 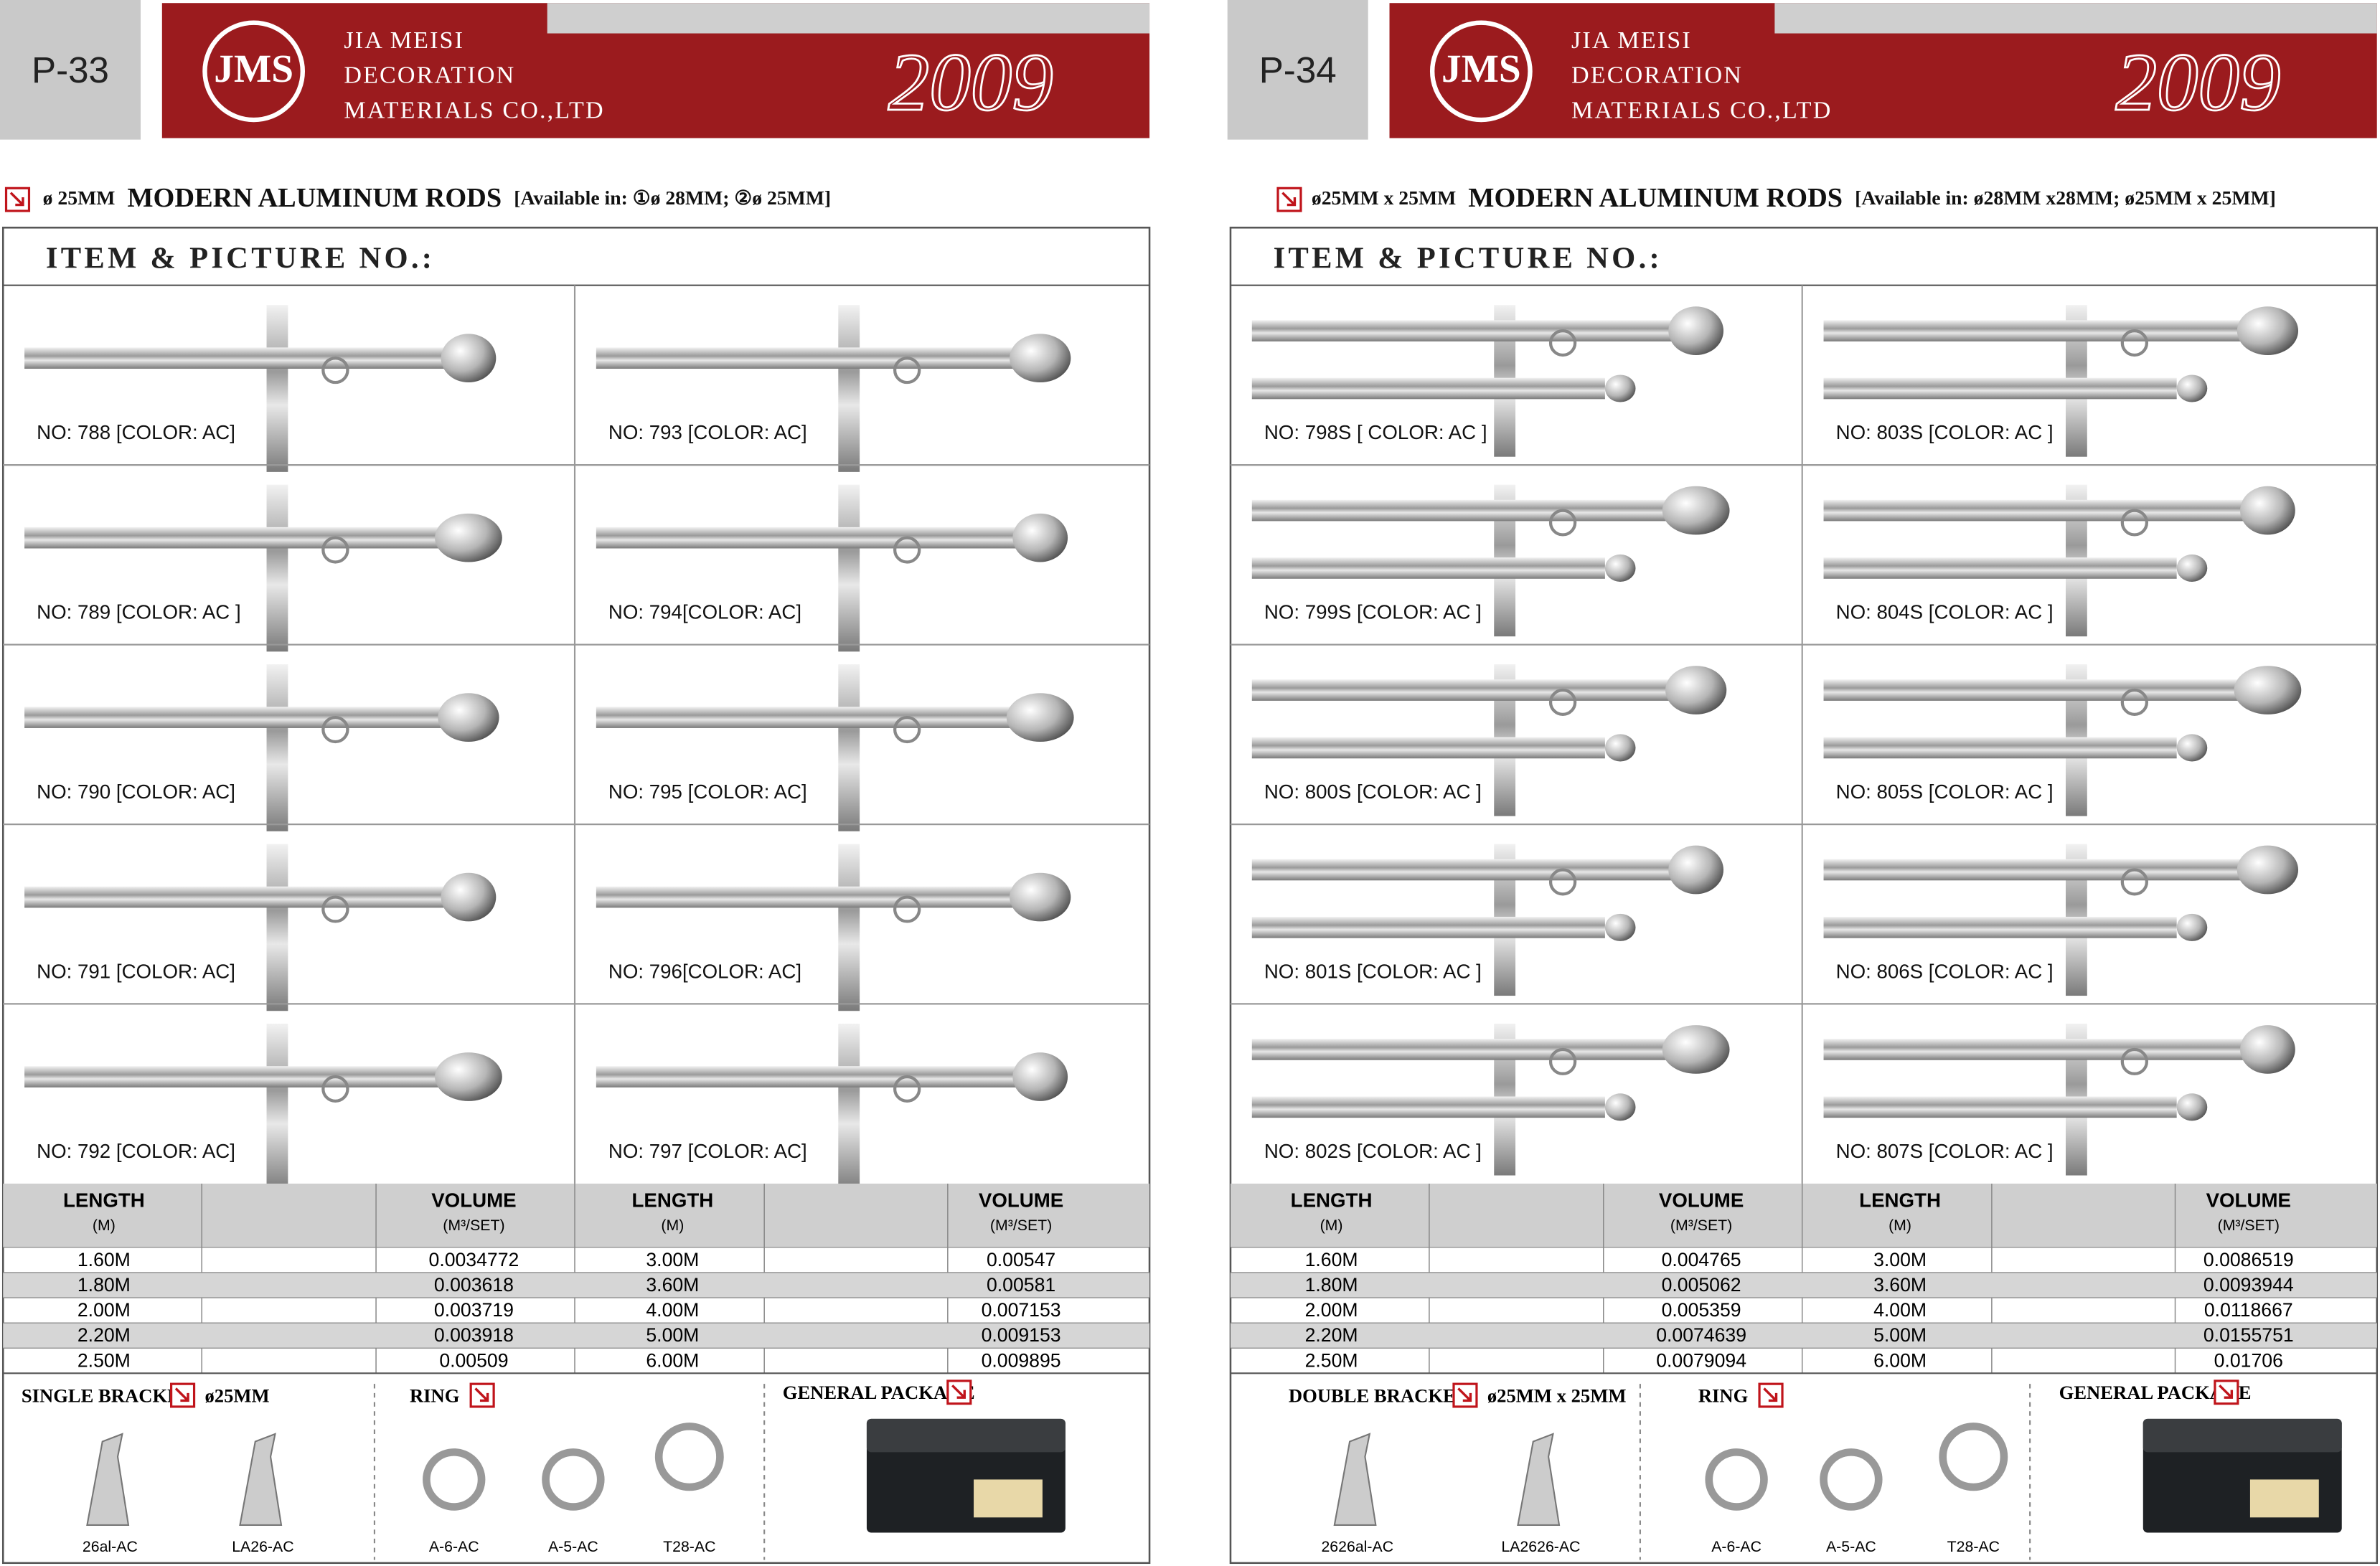 I want to click on arrow-icon, so click(x=1289, y=199).